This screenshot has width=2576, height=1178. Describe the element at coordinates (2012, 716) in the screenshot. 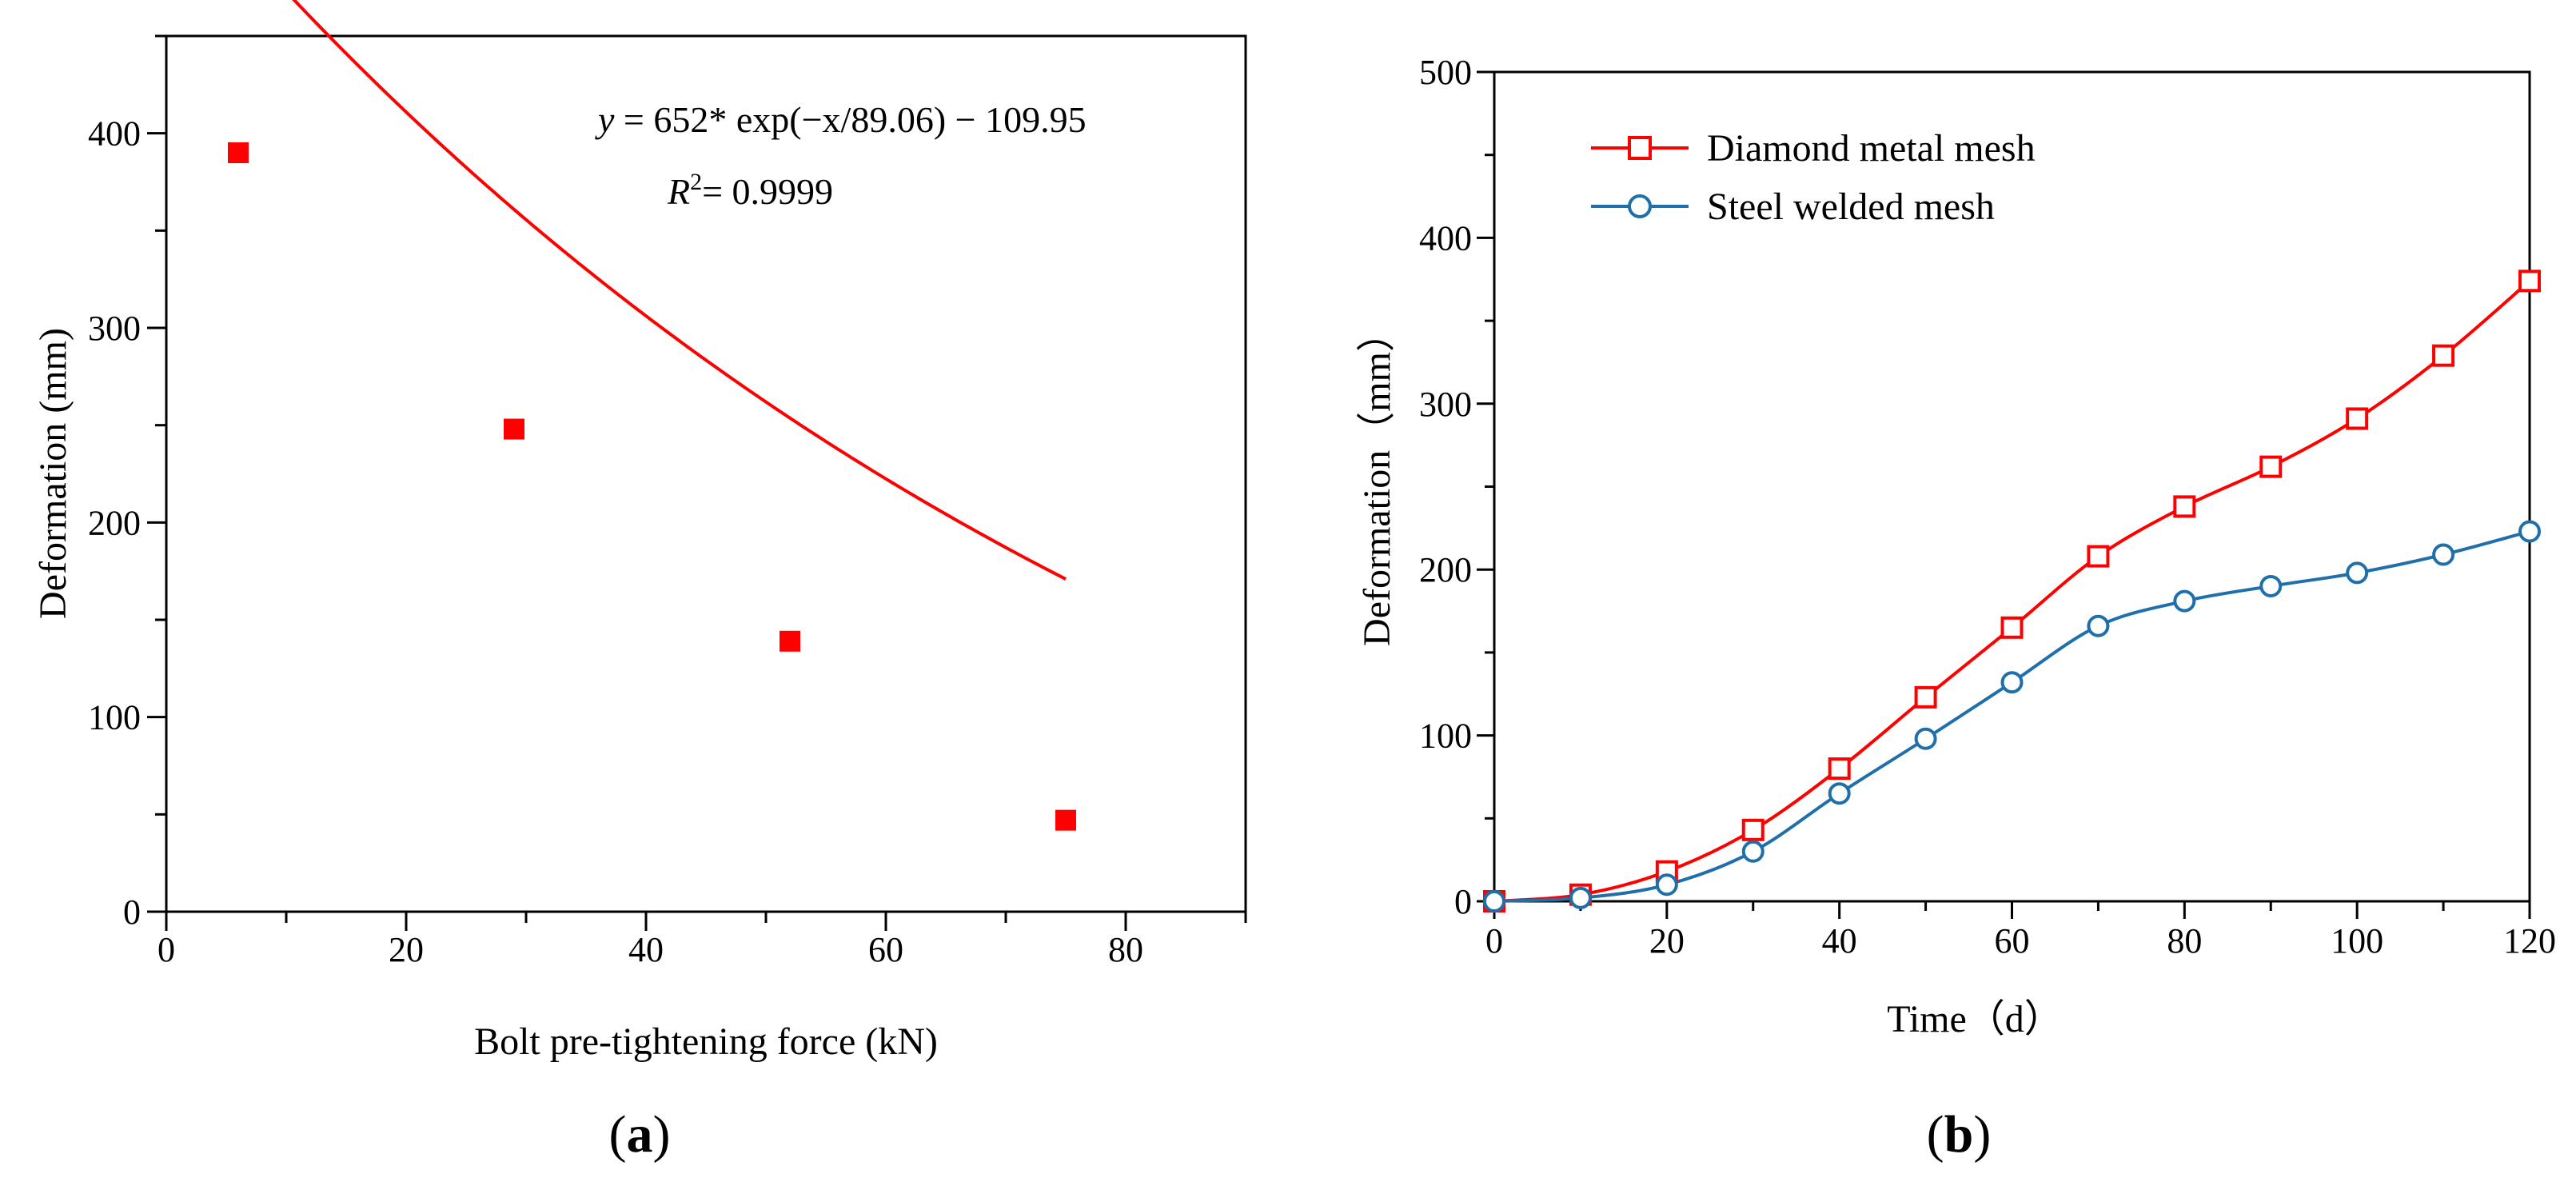

I see `series-line-steel` at that location.